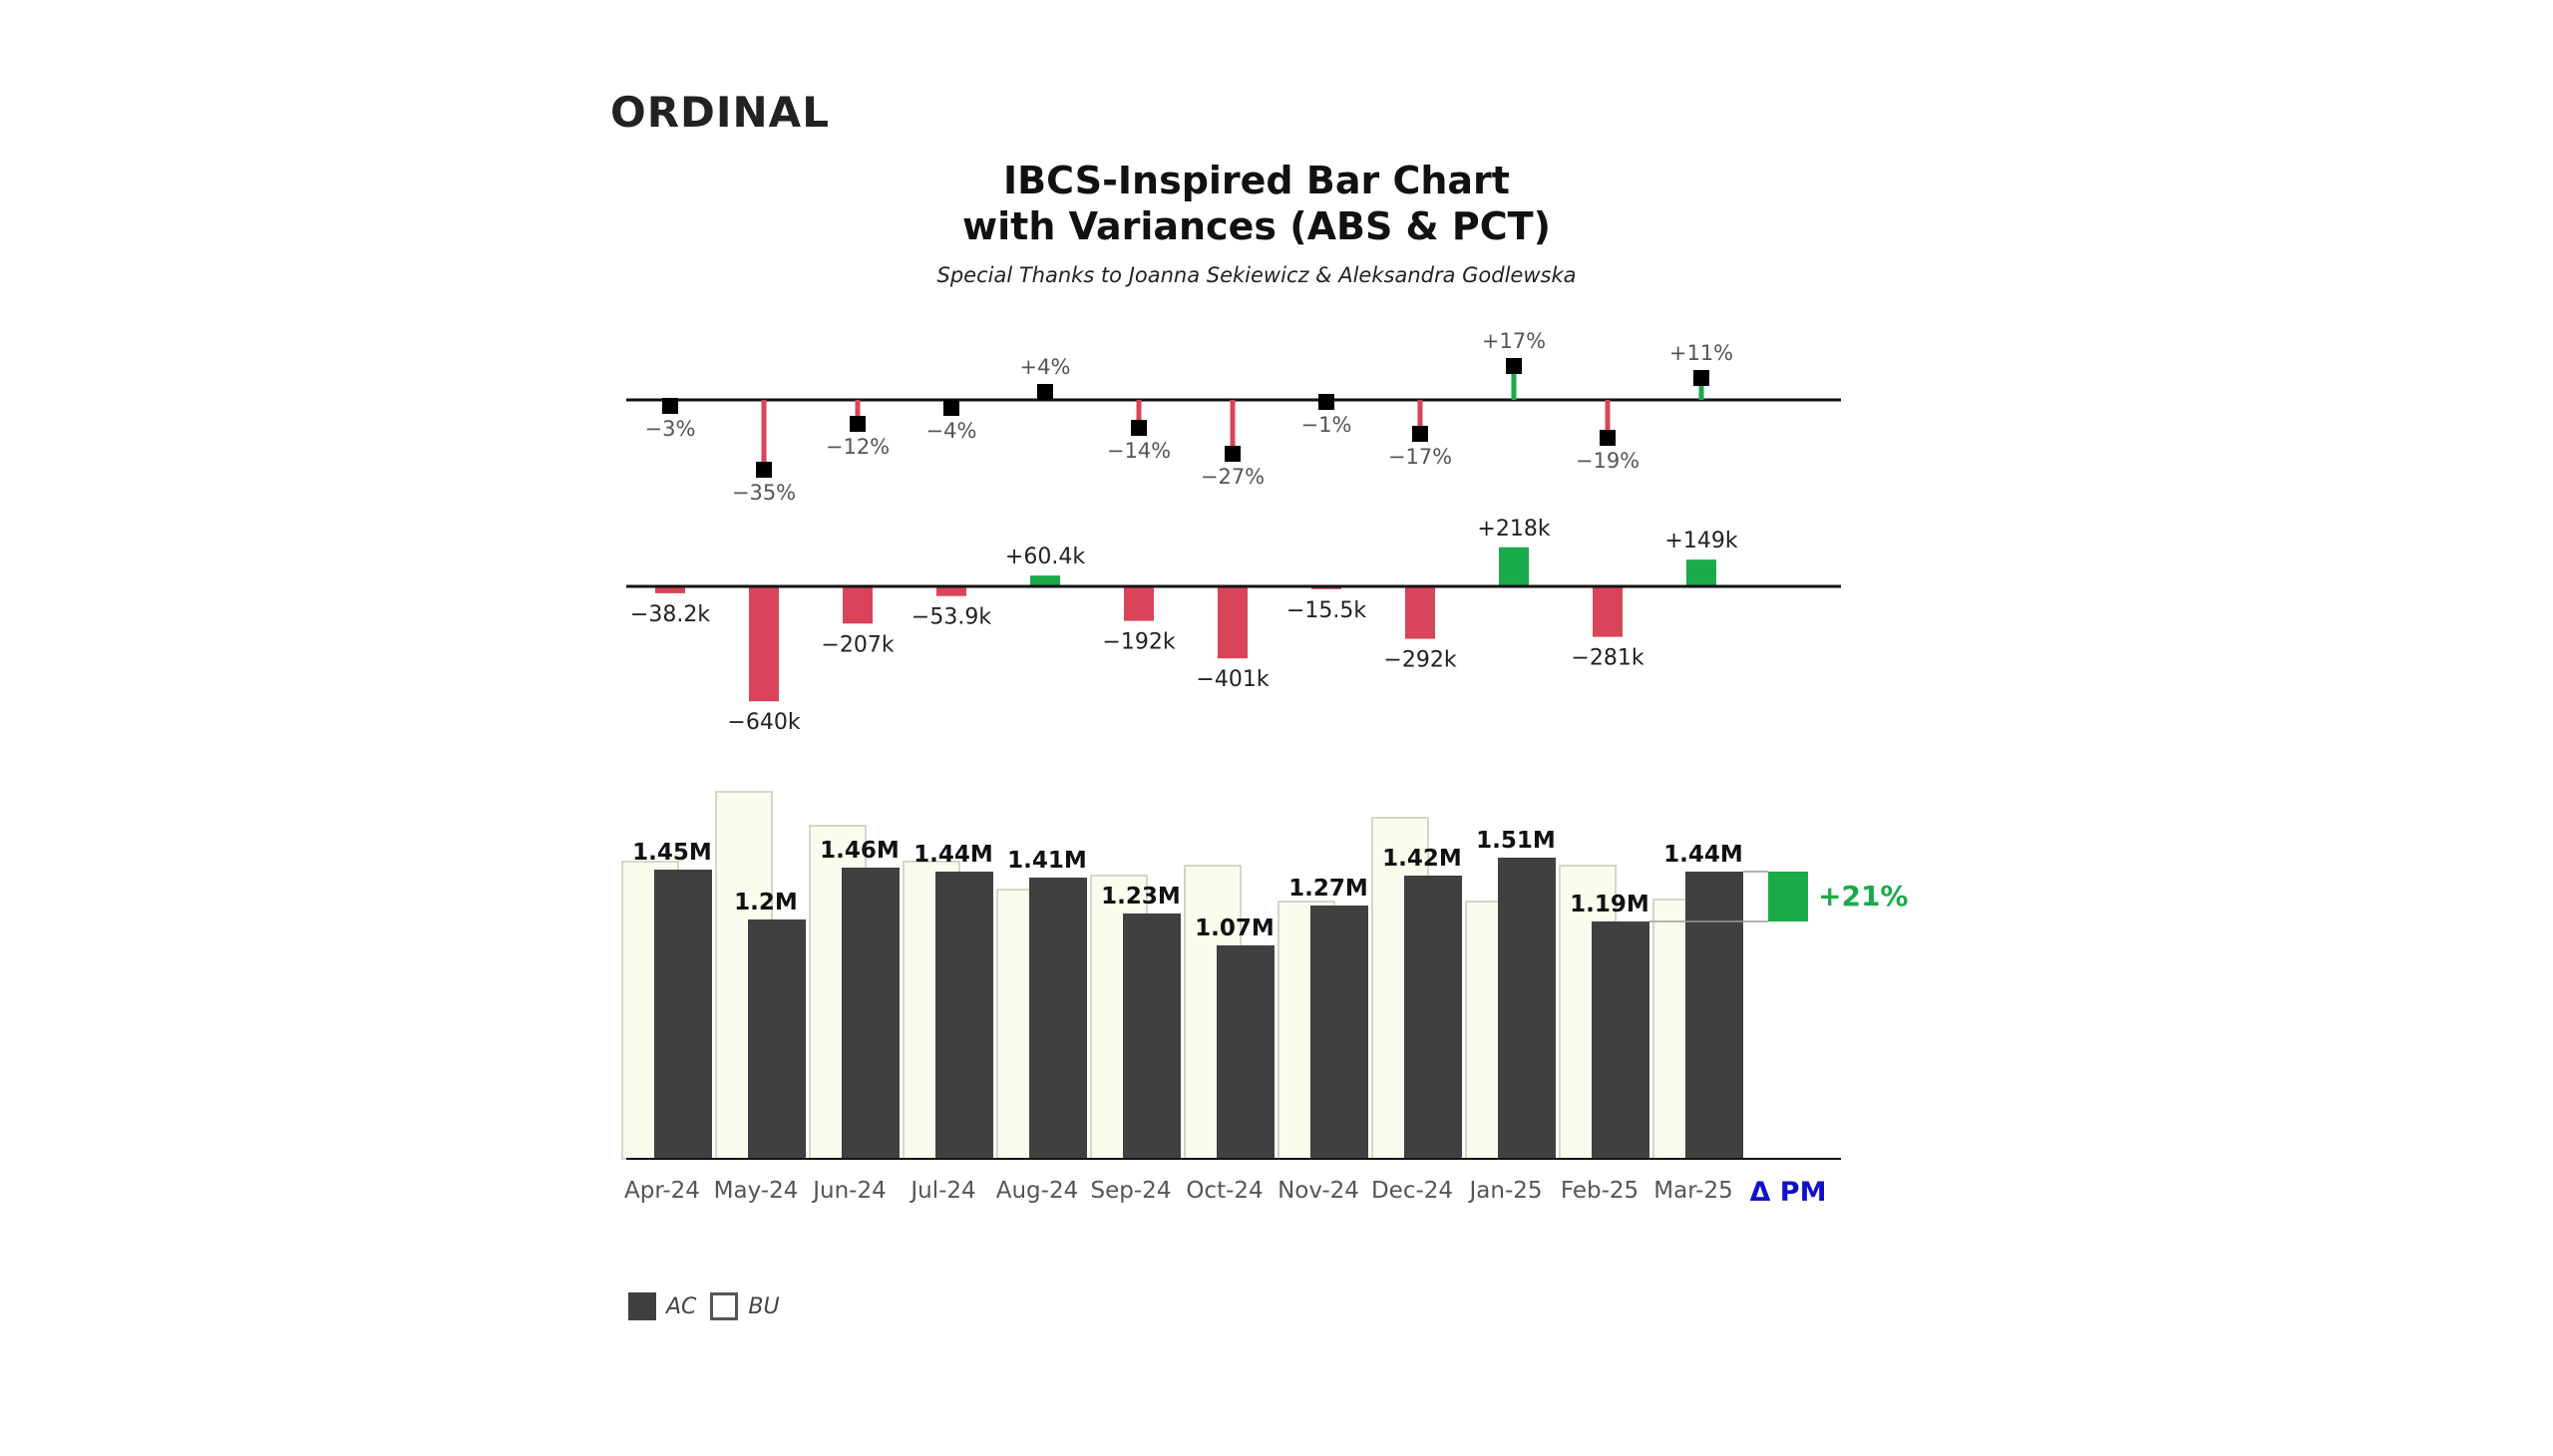  Describe the element at coordinates (1132, 1191) in the screenshot. I see `x-tick-label: Sep-24` at that location.